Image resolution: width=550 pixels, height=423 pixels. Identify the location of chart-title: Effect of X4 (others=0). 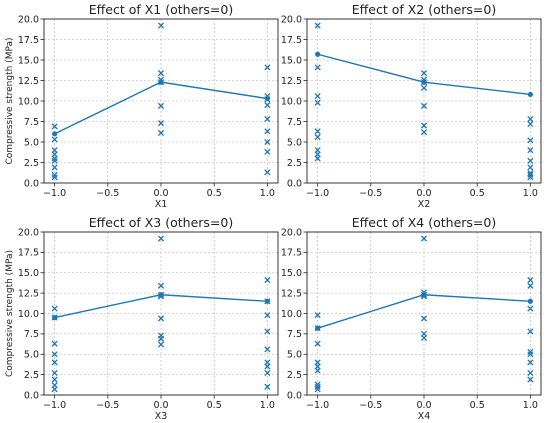
(424, 222).